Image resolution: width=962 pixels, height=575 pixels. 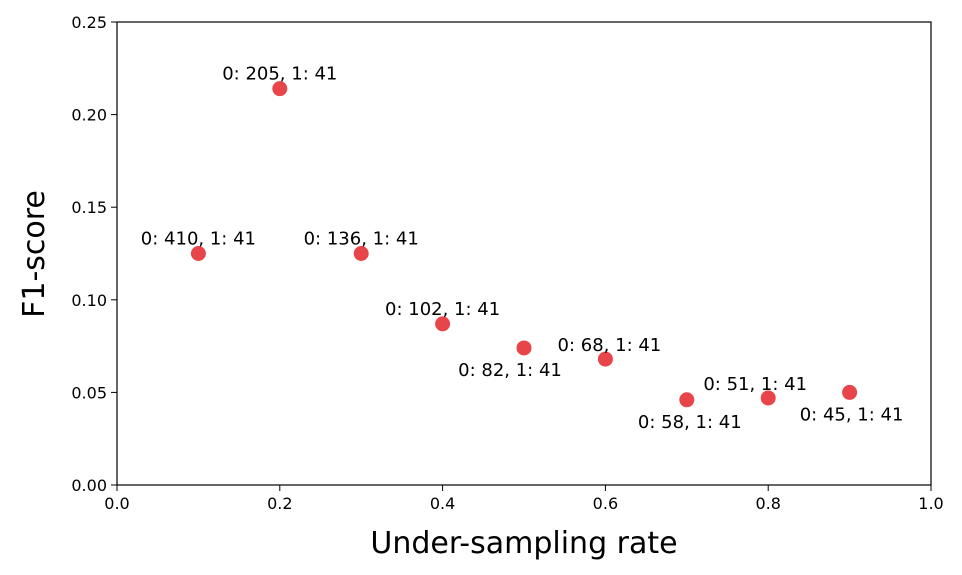 I want to click on y-tick-label: 0.00, so click(x=89, y=485).